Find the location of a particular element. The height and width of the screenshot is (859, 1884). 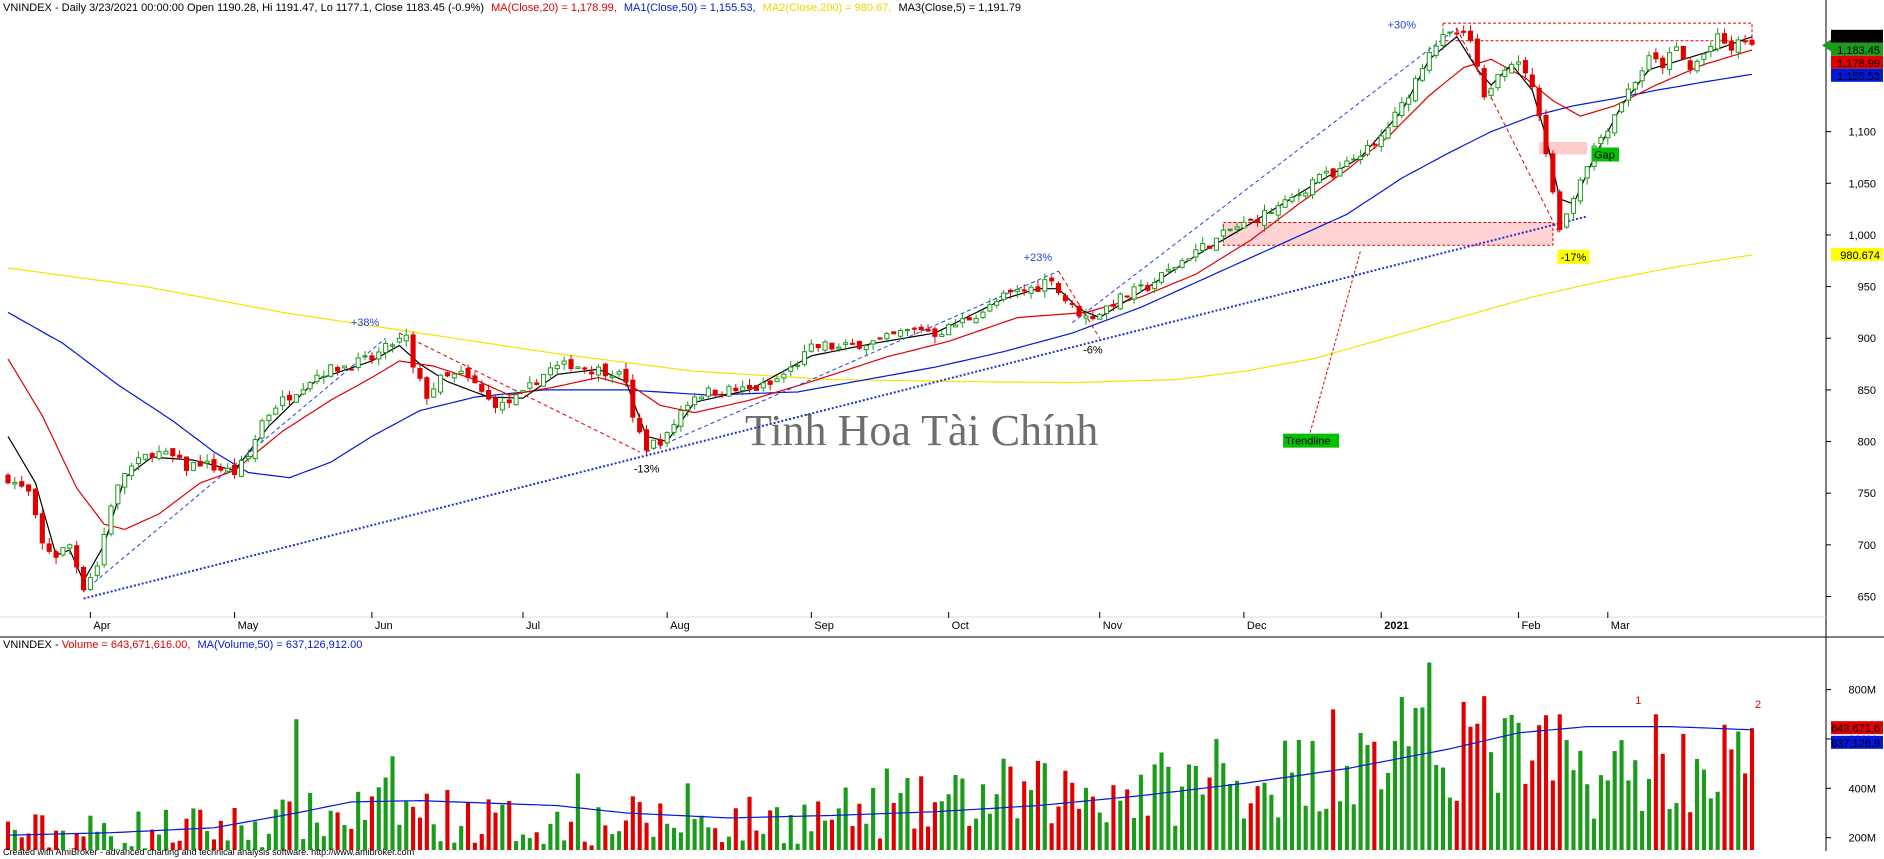

volume-ma-line is located at coordinates (880, 780).